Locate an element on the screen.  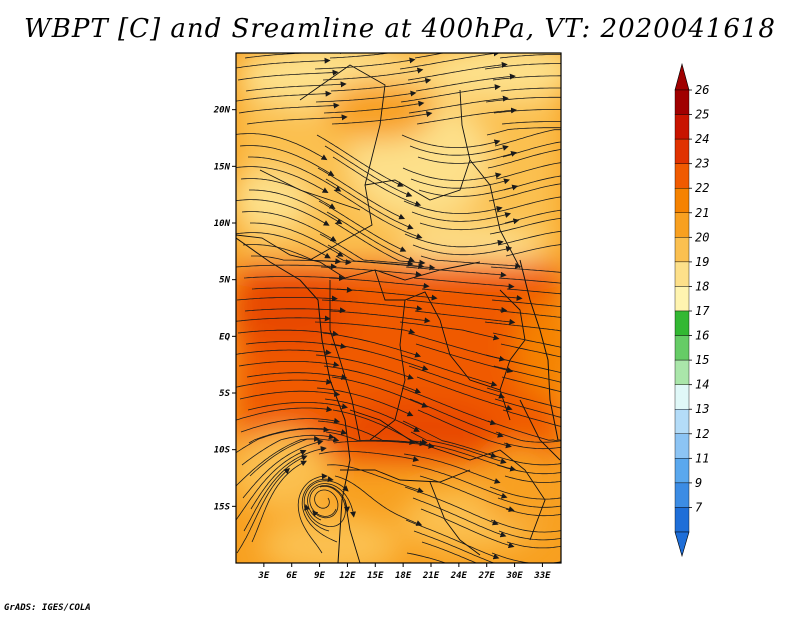
colorbar-label: 24 is located at coordinates (702, 139).